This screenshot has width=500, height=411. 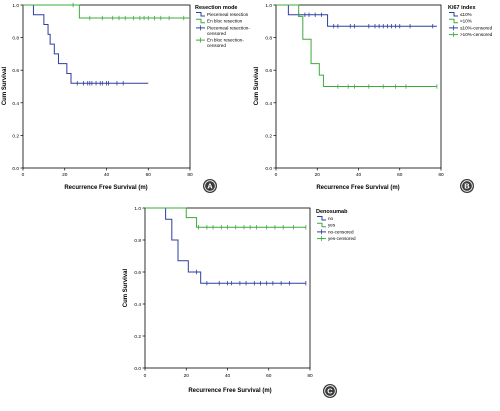 I want to click on panel-badge: C, so click(x=330, y=391).